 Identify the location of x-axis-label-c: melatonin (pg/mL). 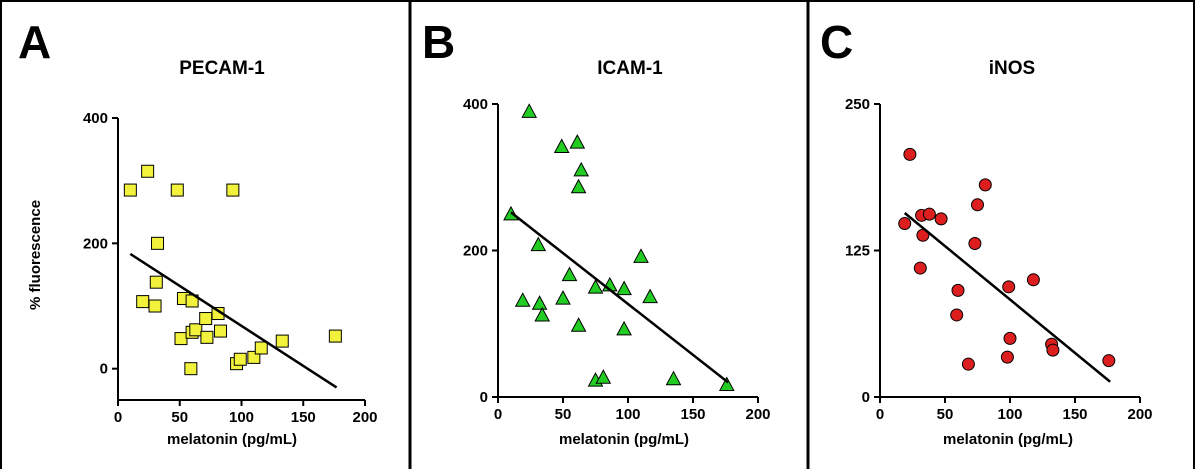
(1008, 439).